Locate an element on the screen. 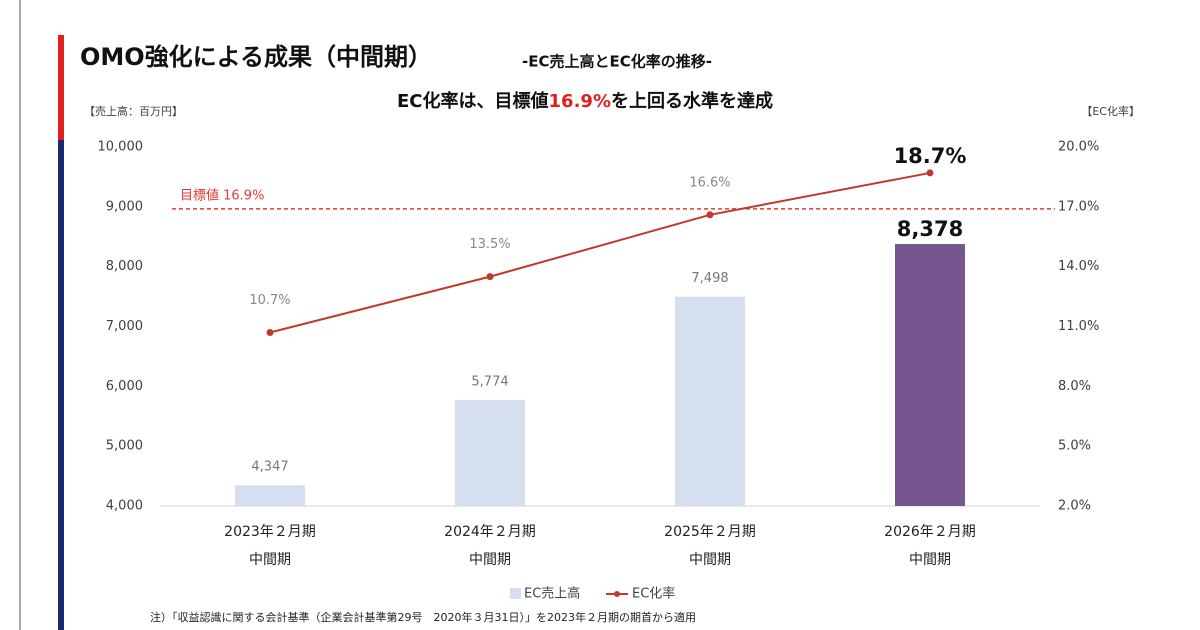 This screenshot has width=1200, height=630. y2-axis-label: 【EC化率】 is located at coordinates (1110, 111).